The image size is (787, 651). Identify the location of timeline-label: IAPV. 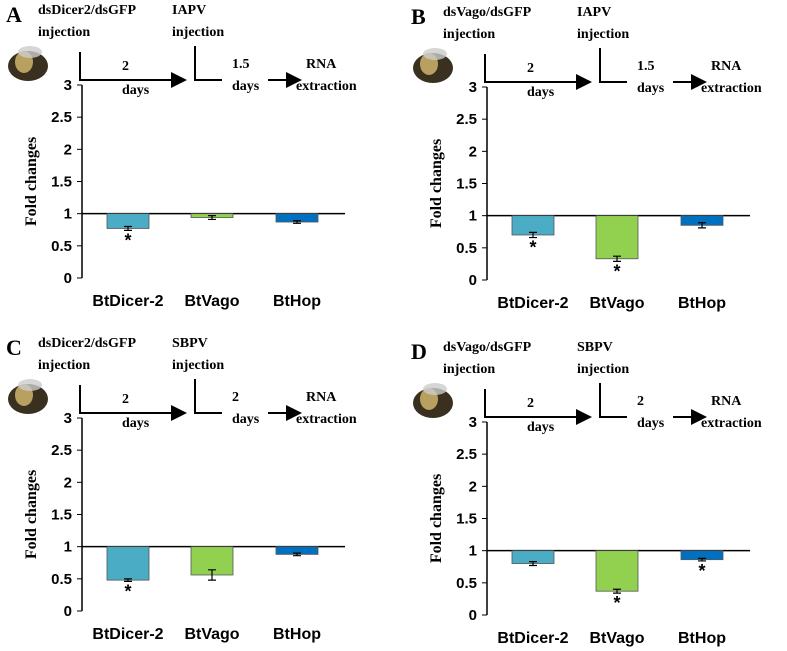
(594, 12).